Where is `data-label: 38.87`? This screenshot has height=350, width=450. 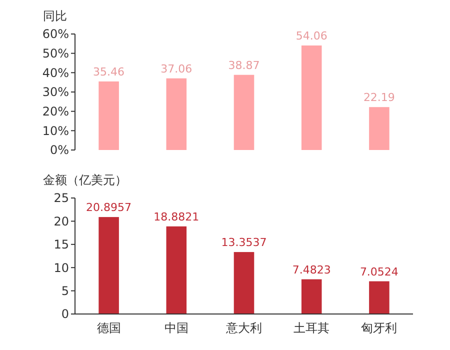
data-label: 38.87 is located at coordinates (244, 65).